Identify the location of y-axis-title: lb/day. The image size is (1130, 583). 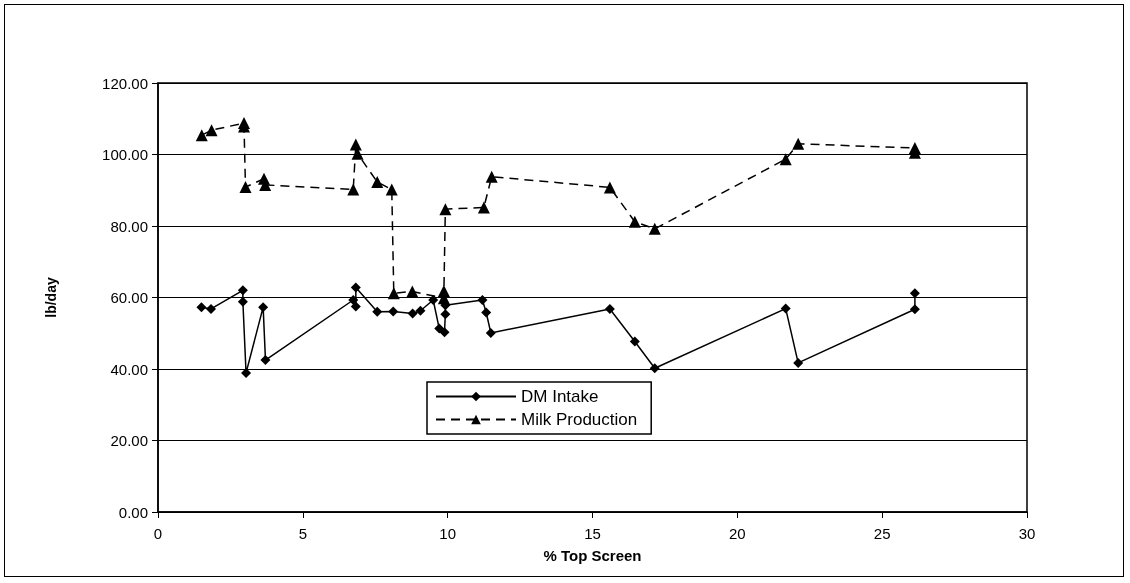
(51, 297).